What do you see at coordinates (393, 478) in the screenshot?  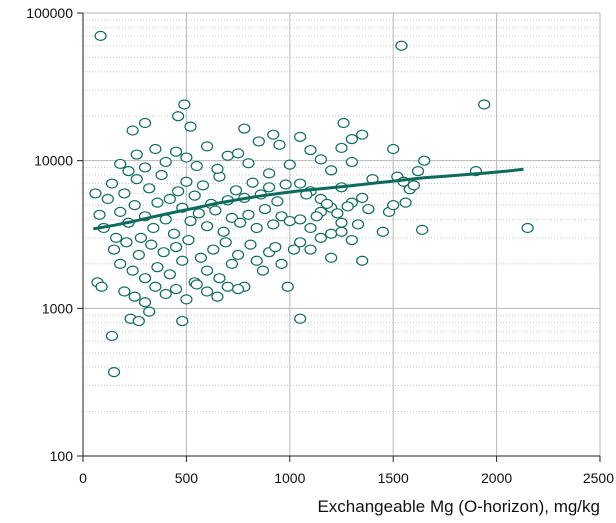 I see `x-tick-label: 1500` at bounding box center [393, 478].